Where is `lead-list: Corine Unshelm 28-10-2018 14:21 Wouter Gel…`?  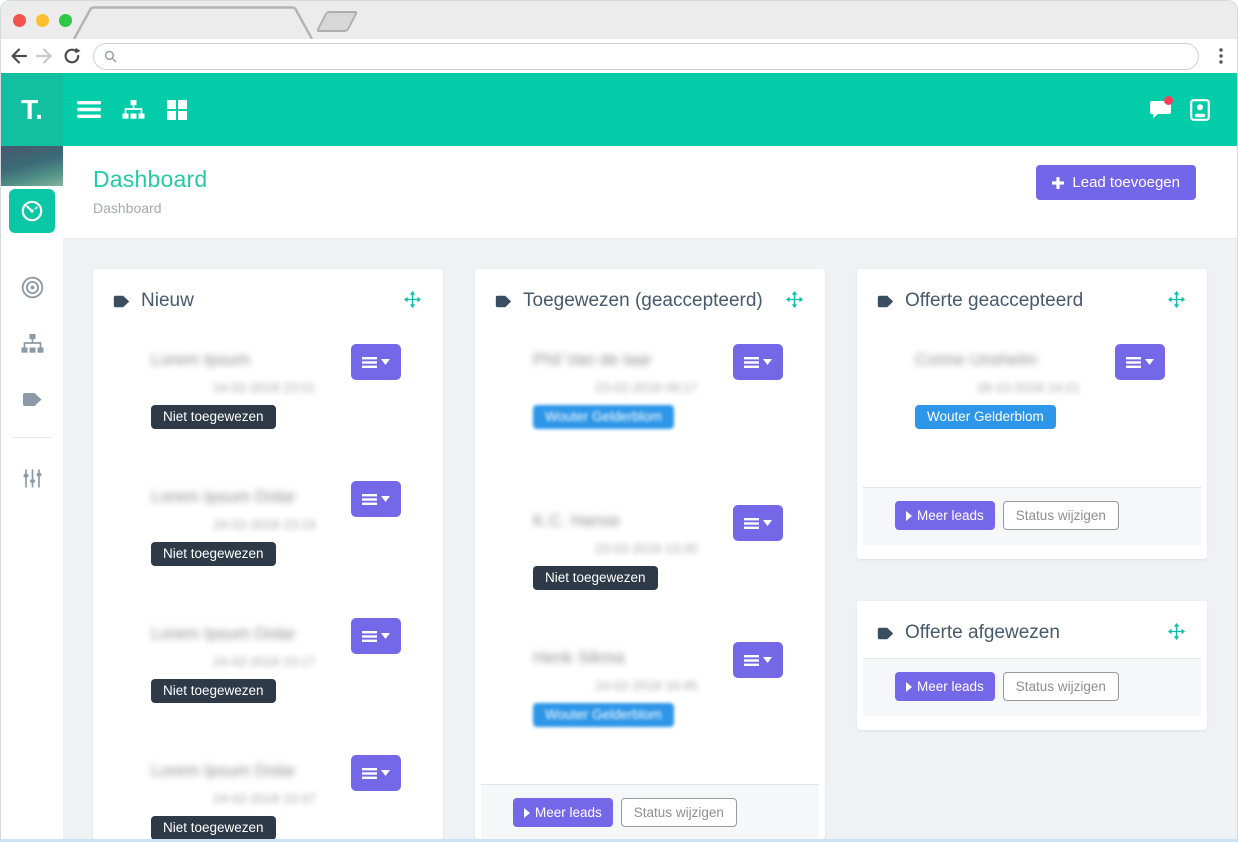
lead-list: Corine Unshelm 28-10-2018 14:21 Wouter Gel… is located at coordinates (1032, 415).